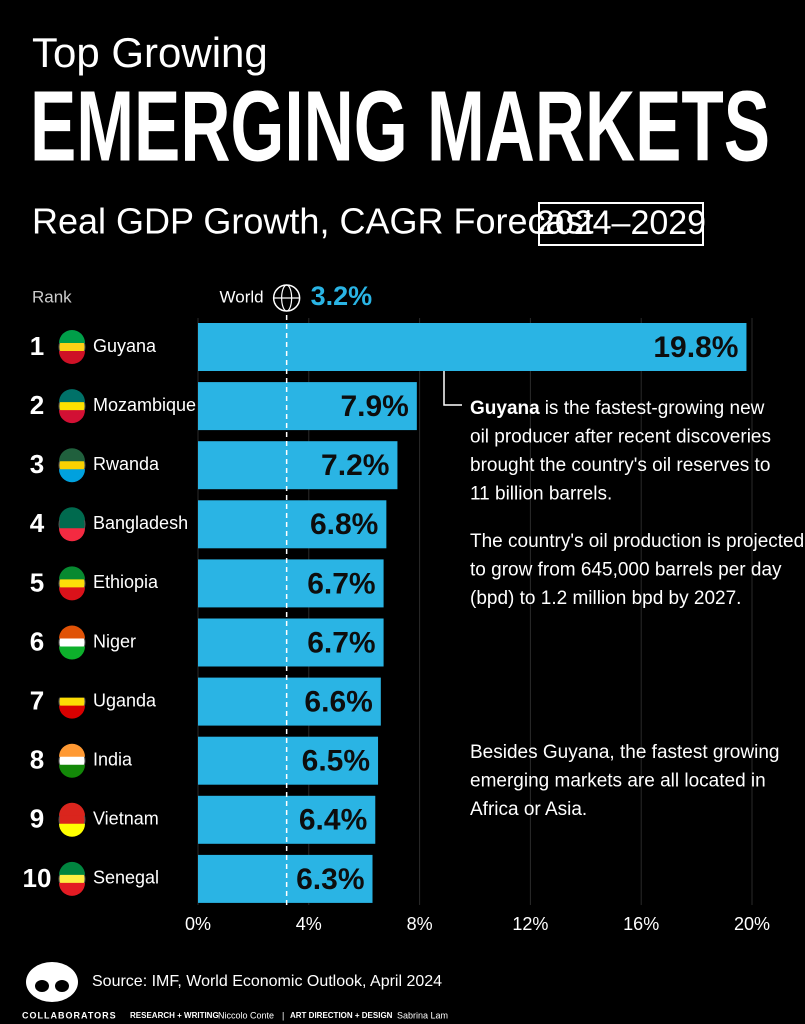 This screenshot has height=1024, width=805. What do you see at coordinates (69, 1015) in the screenshot?
I see `brand: COLLABORATORS` at bounding box center [69, 1015].